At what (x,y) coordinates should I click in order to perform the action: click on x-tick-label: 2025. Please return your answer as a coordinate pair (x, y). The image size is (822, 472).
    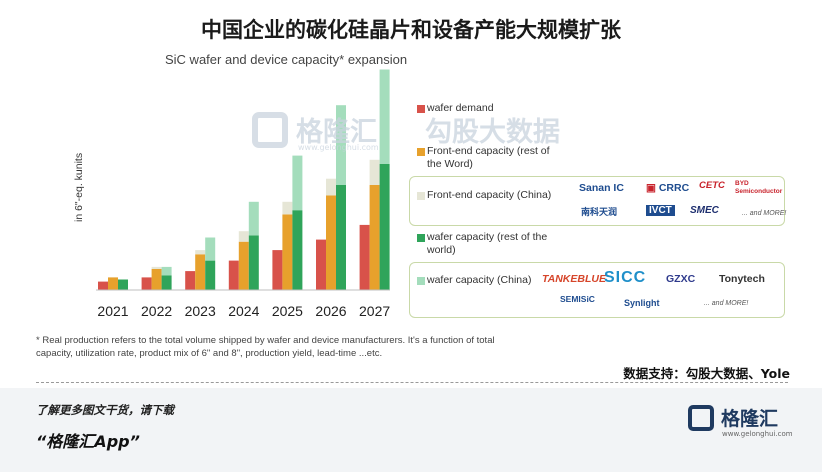
    Looking at the image, I should click on (287, 311).